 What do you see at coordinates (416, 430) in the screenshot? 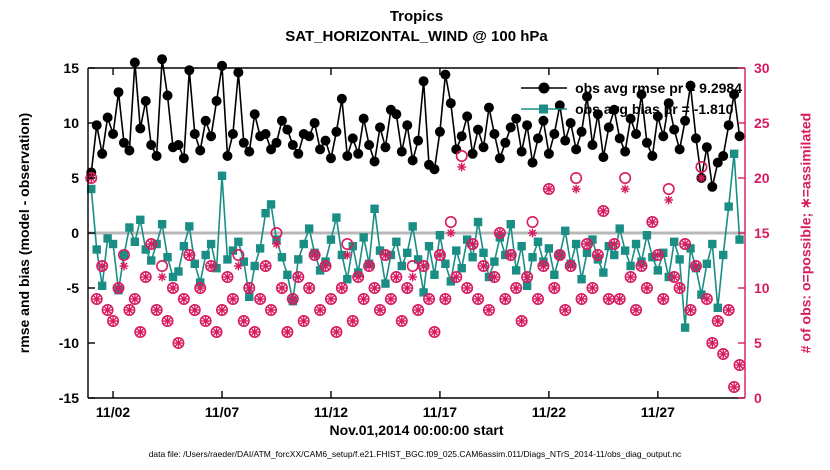
I see `x-axis-label: Nov.01,2014 00:00:00 start` at bounding box center [416, 430].